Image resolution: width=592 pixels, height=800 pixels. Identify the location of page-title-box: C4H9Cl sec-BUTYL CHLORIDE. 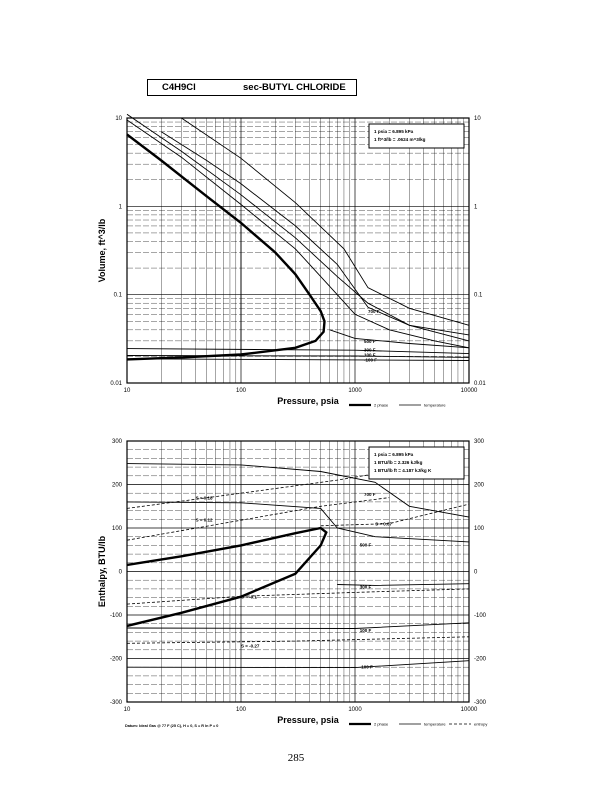
(252, 87).